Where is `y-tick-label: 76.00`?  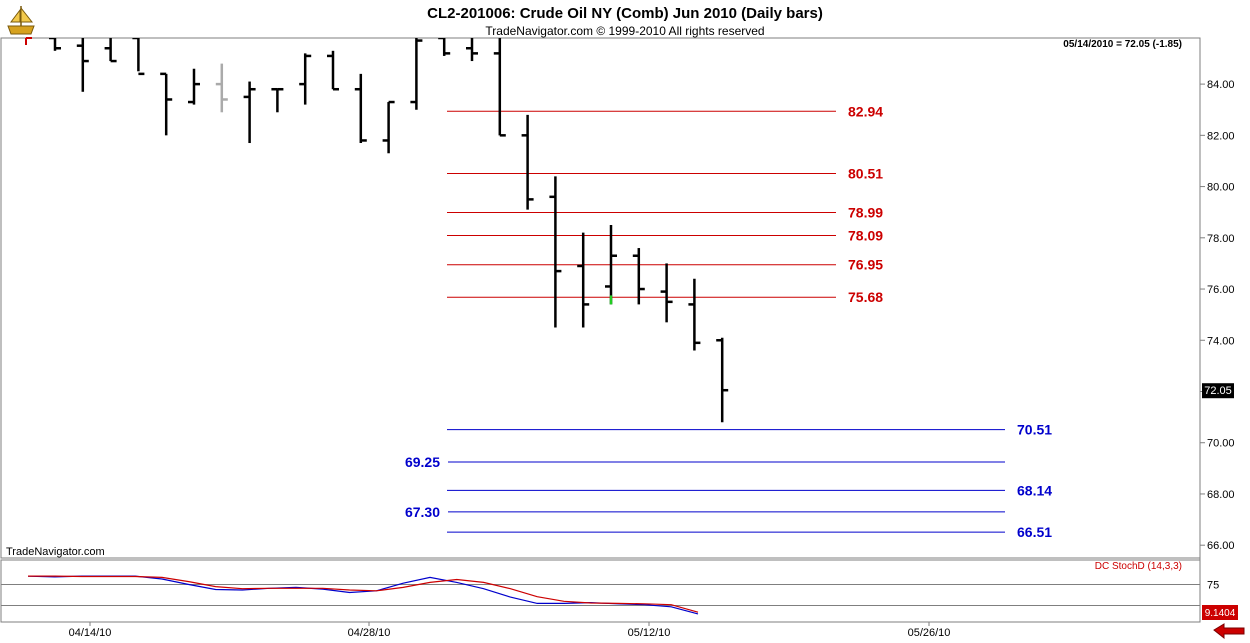 y-tick-label: 76.00 is located at coordinates (1221, 290).